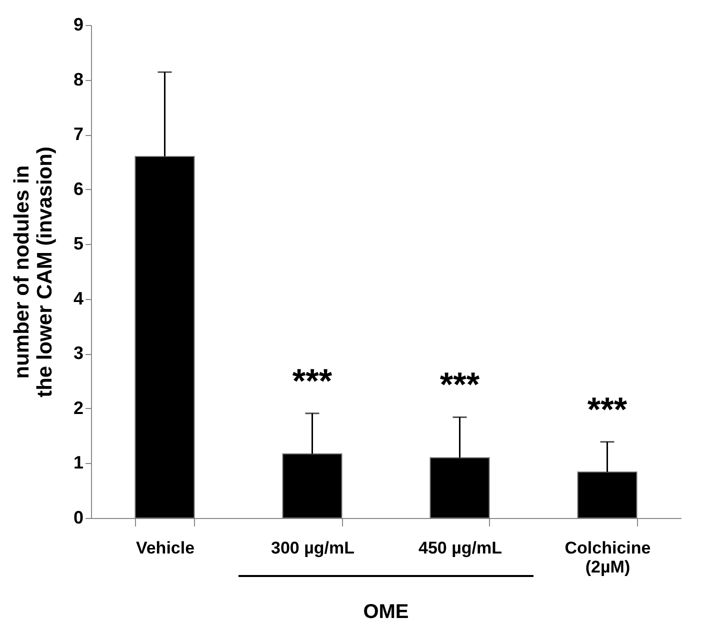  Describe the element at coordinates (78, 79) in the screenshot. I see `y-tick-label: 8` at that location.